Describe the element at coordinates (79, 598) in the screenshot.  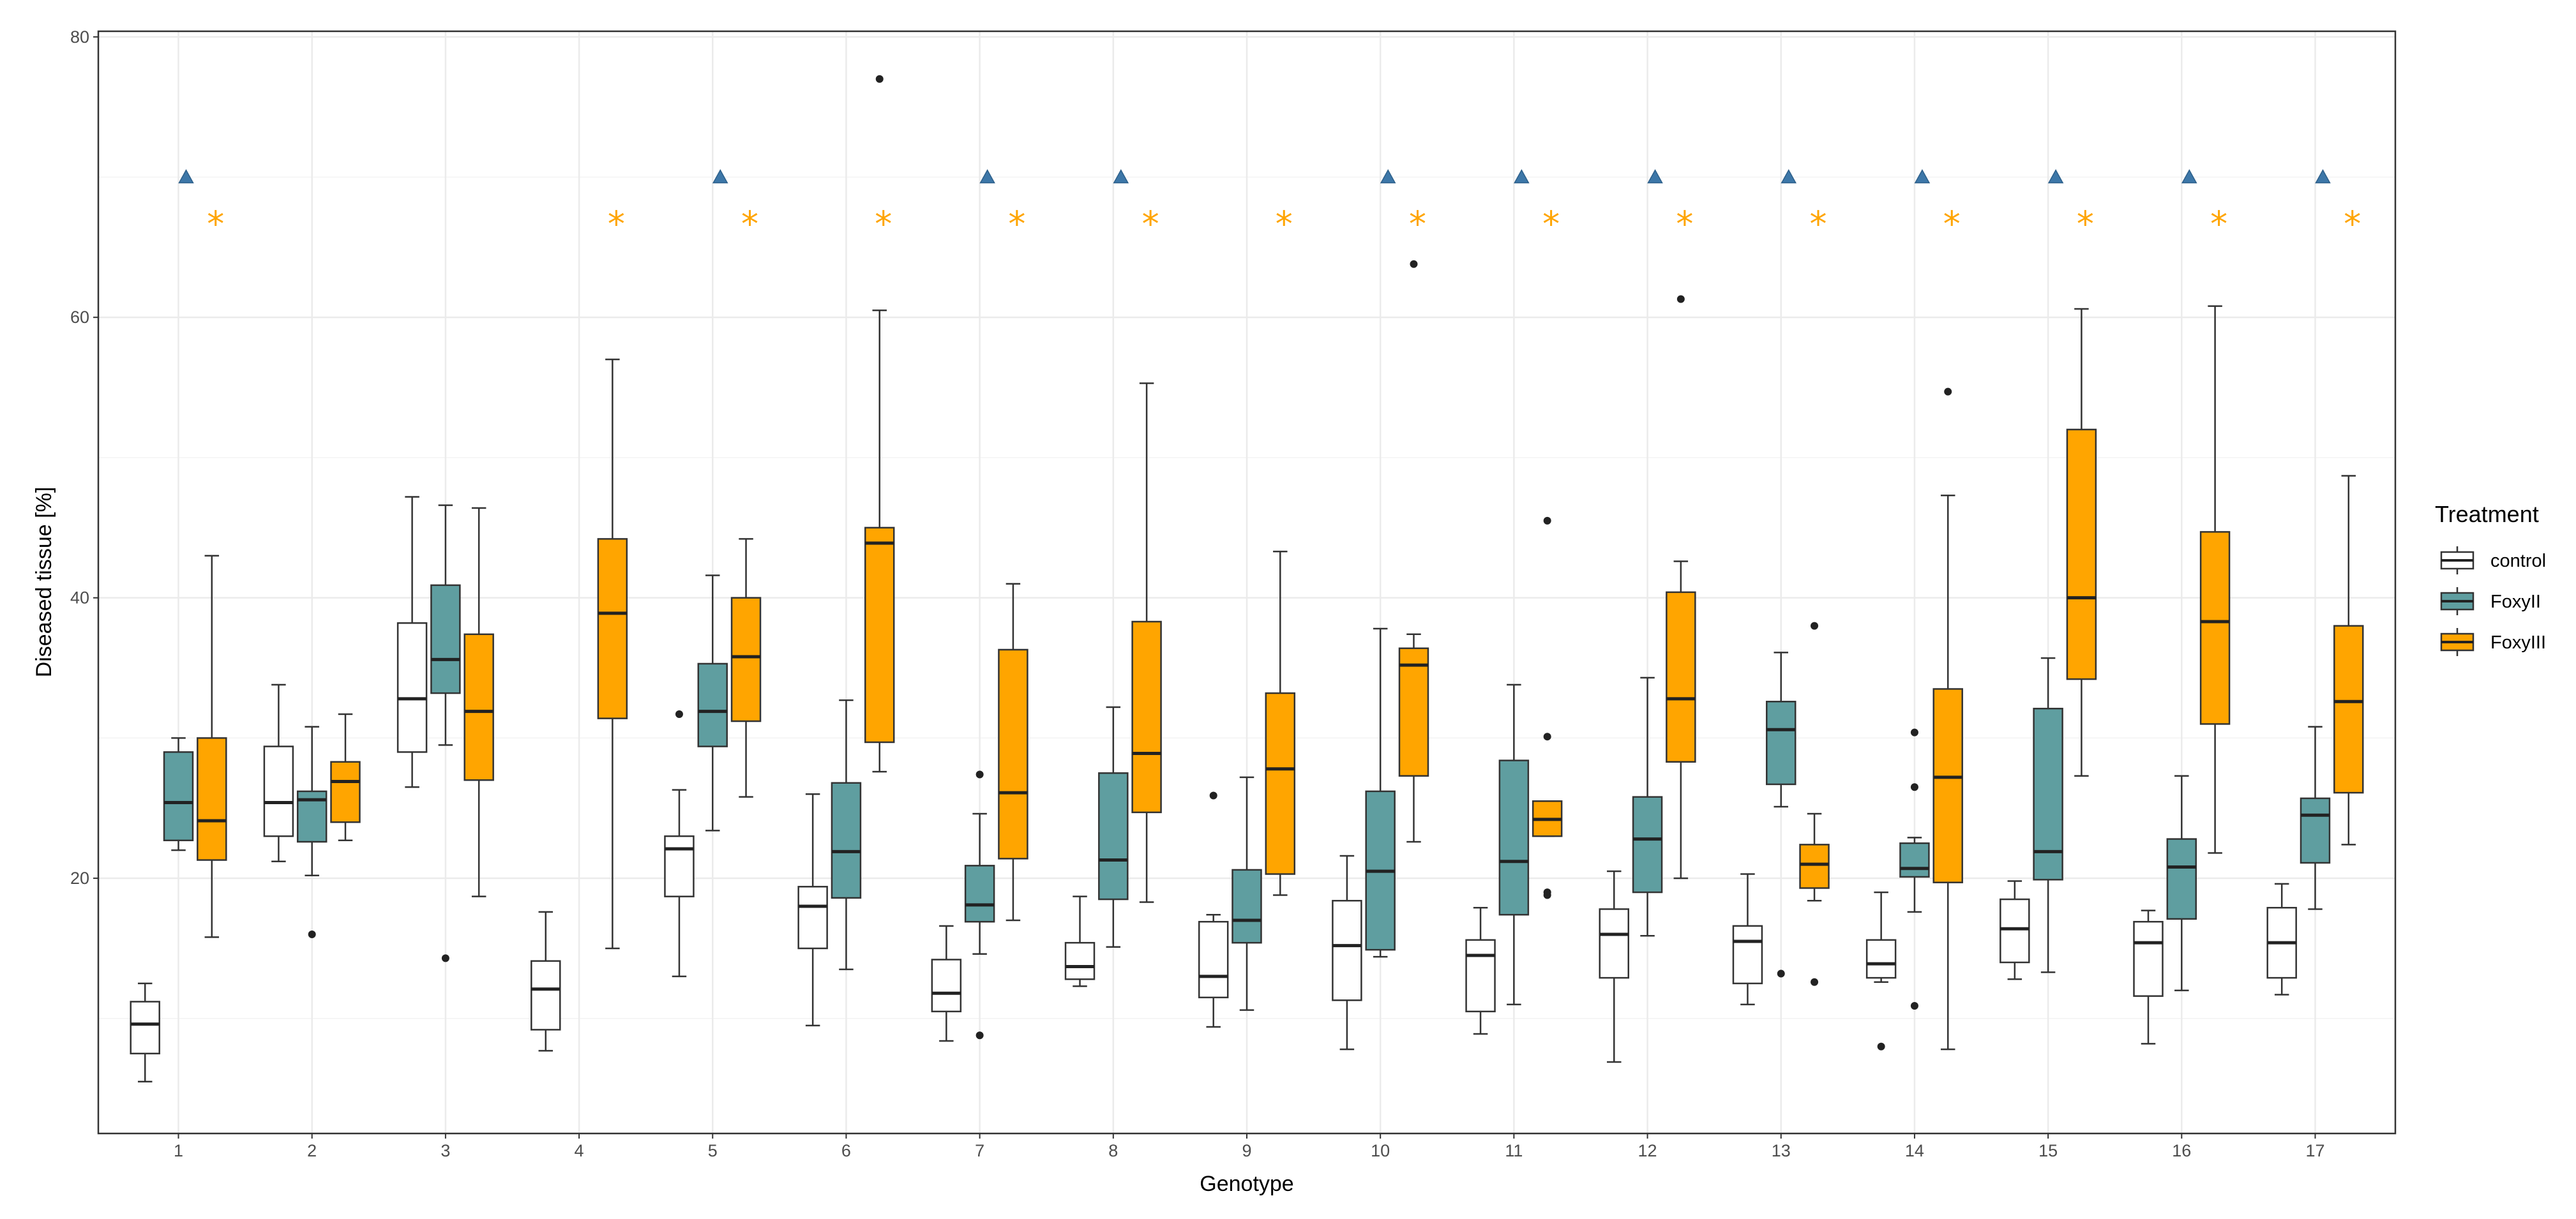
I see `y-tick-label: 40` at that location.